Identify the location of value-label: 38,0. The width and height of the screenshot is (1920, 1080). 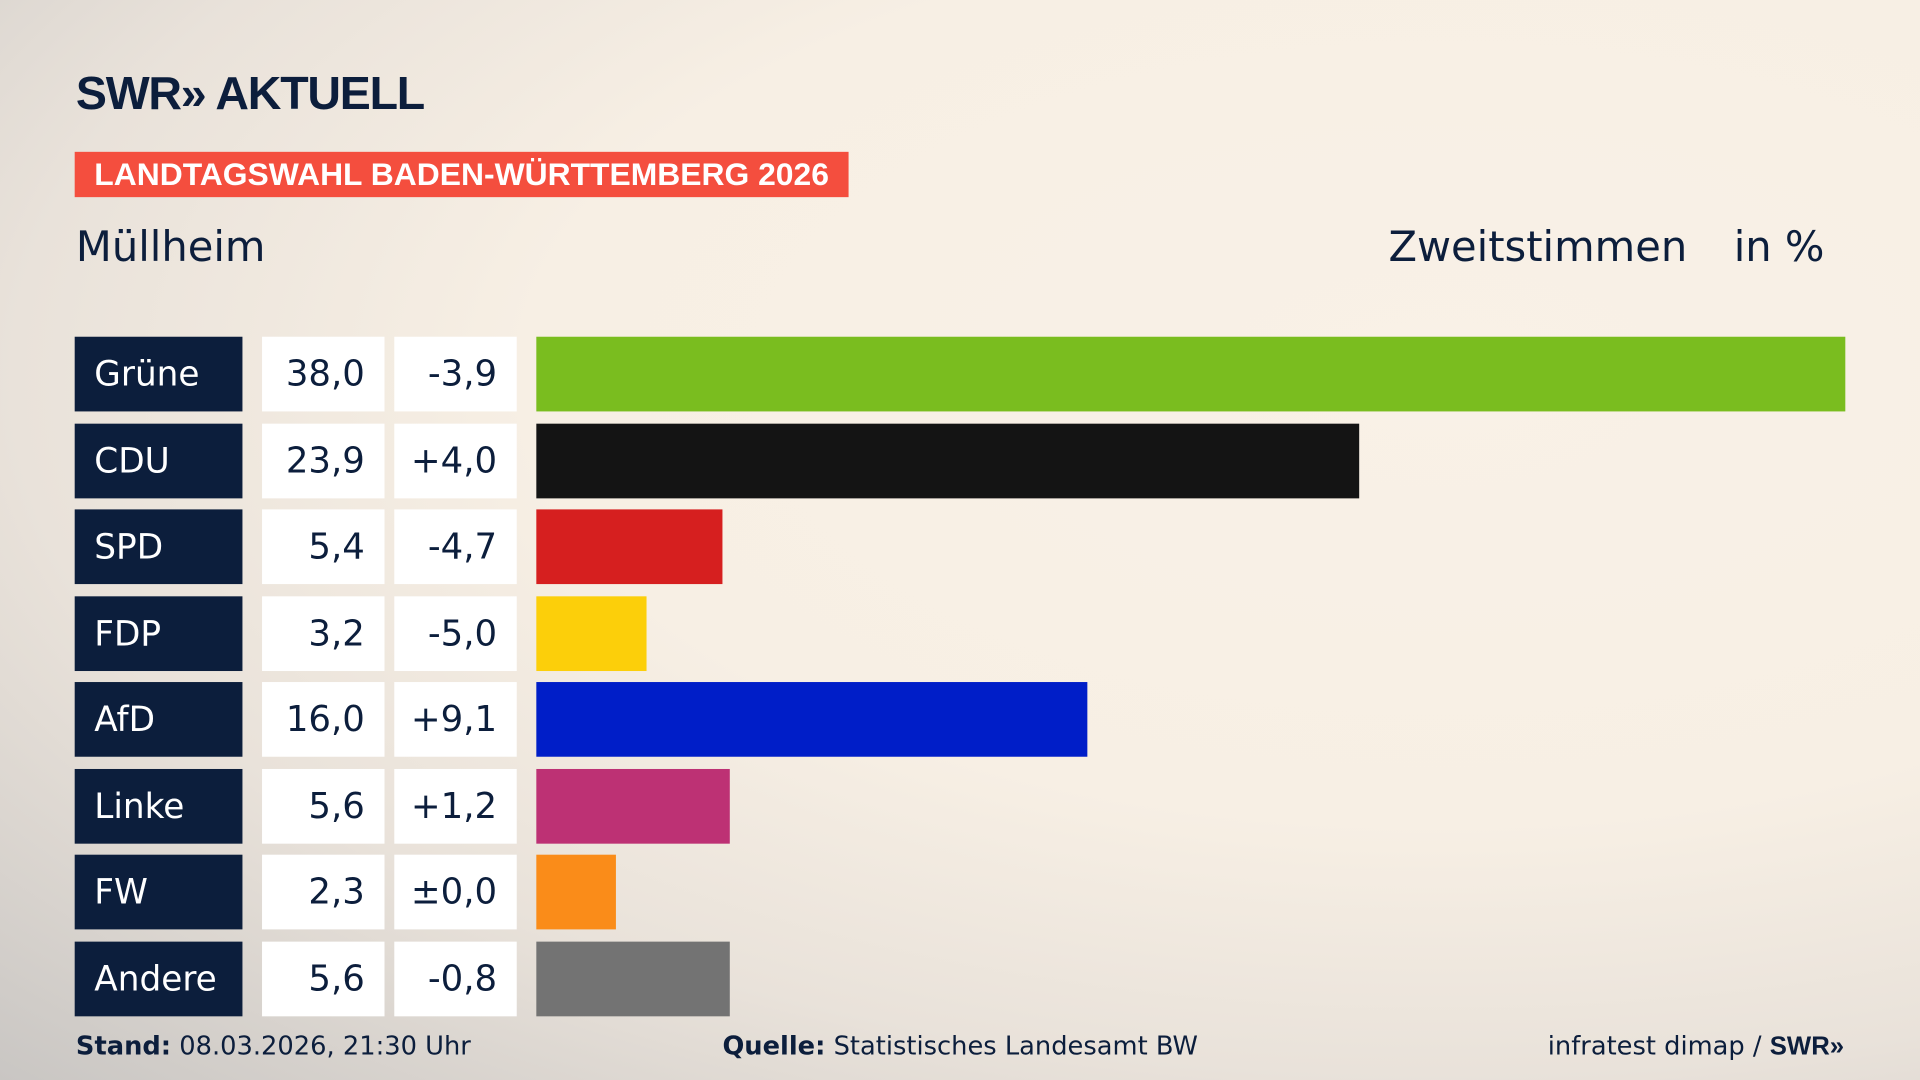
(323, 374).